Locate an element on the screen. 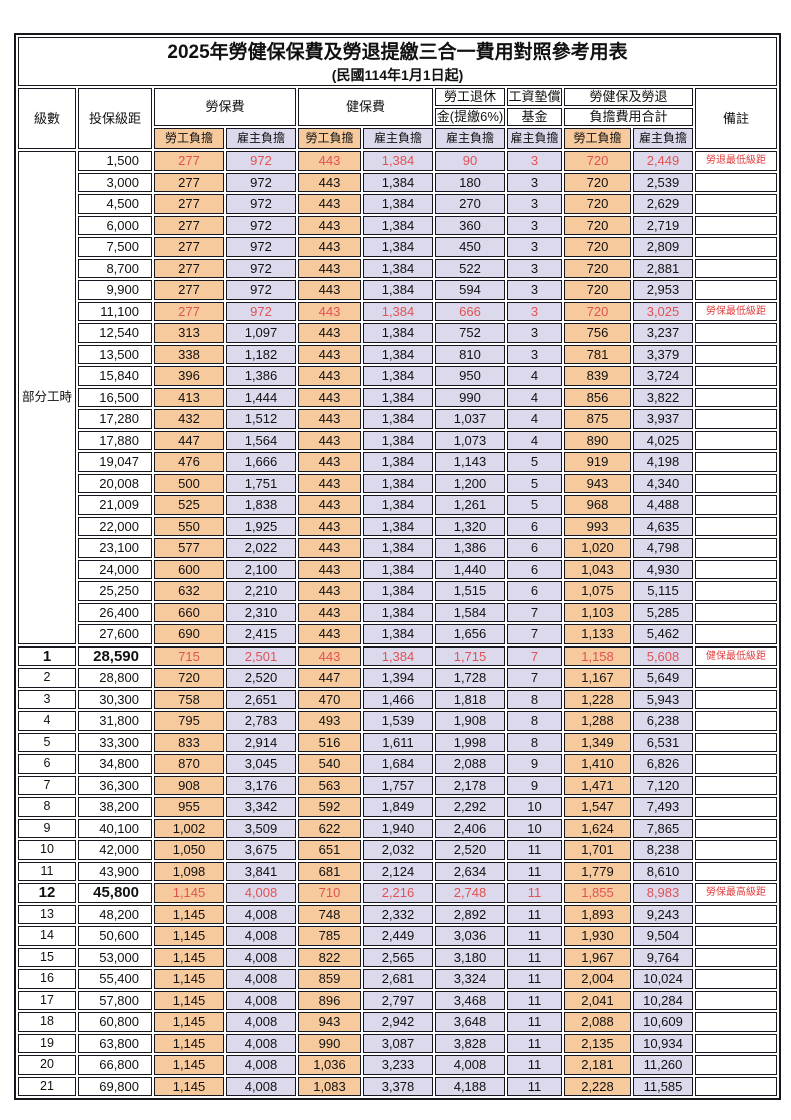  cell-level: 2 is located at coordinates (47, 678).